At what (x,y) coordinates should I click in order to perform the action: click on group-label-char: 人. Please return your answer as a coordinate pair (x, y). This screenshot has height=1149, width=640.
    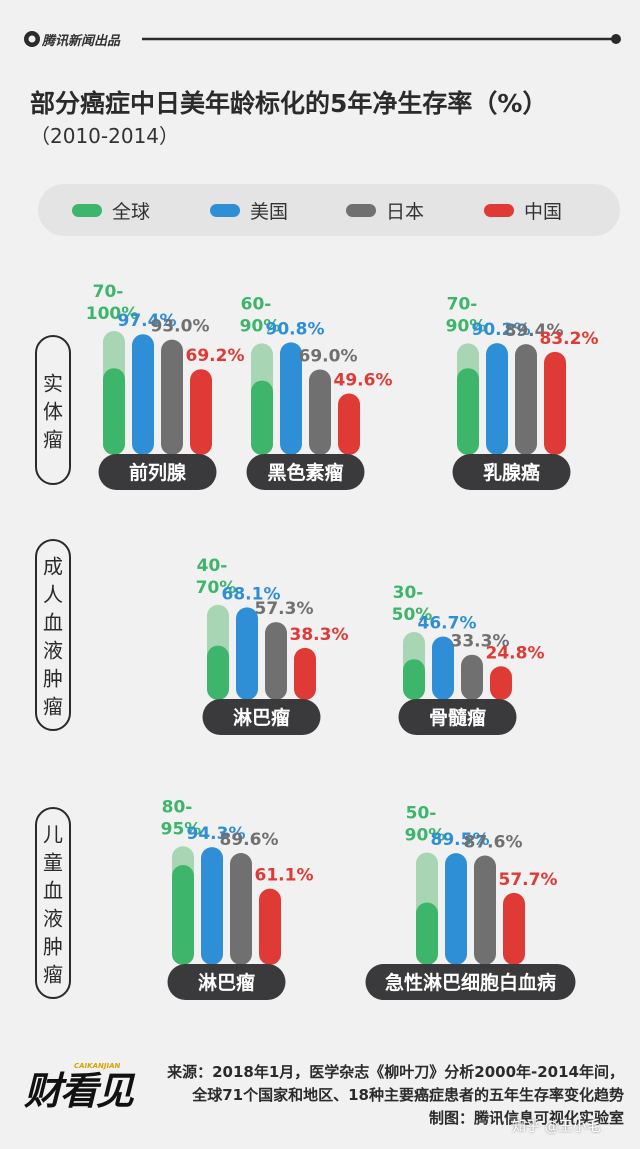
    Looking at the image, I should click on (53, 594).